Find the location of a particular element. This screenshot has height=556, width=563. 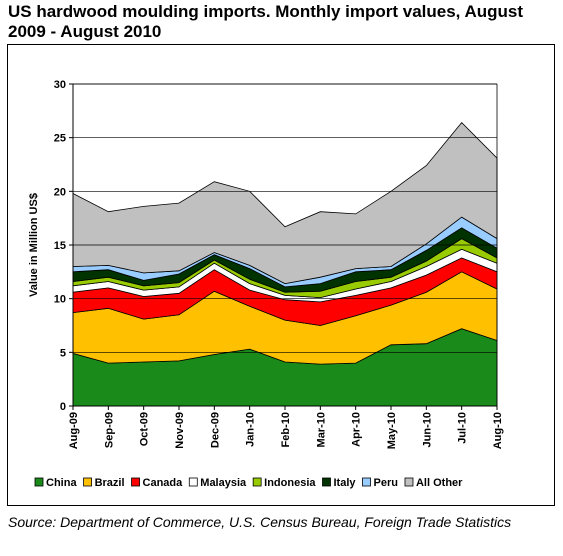

legend-label-canada: Canada is located at coordinates (163, 483).